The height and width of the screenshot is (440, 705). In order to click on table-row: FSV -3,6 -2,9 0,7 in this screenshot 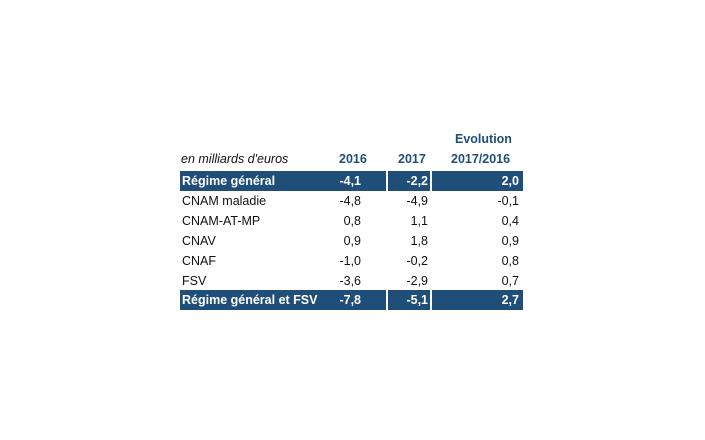, I will do `click(351, 281)`.